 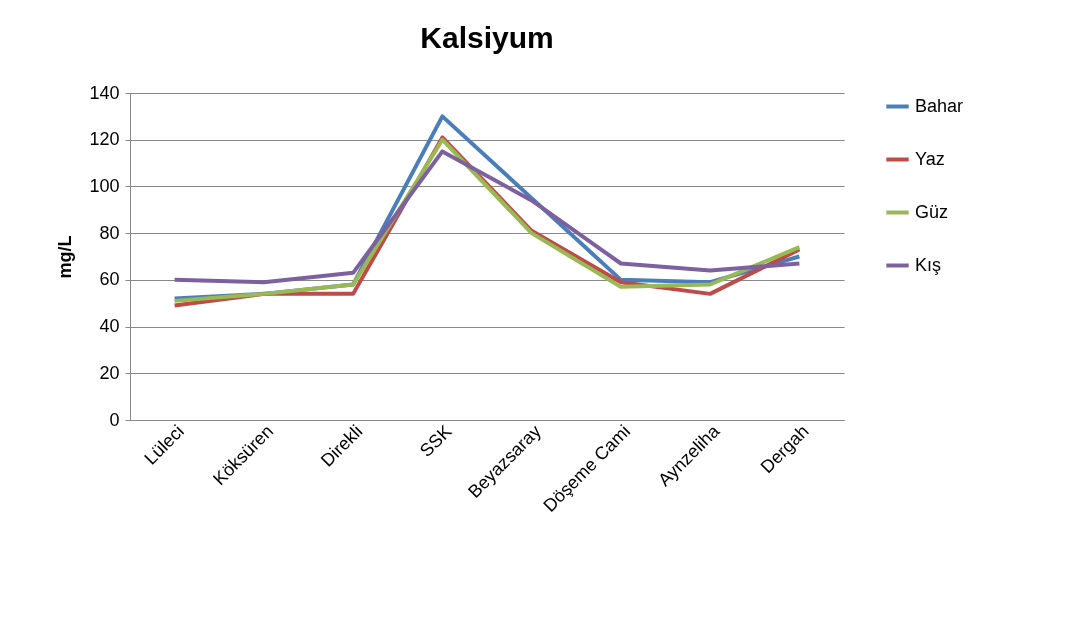 What do you see at coordinates (114, 419) in the screenshot?
I see `y-tick-label: 0` at bounding box center [114, 419].